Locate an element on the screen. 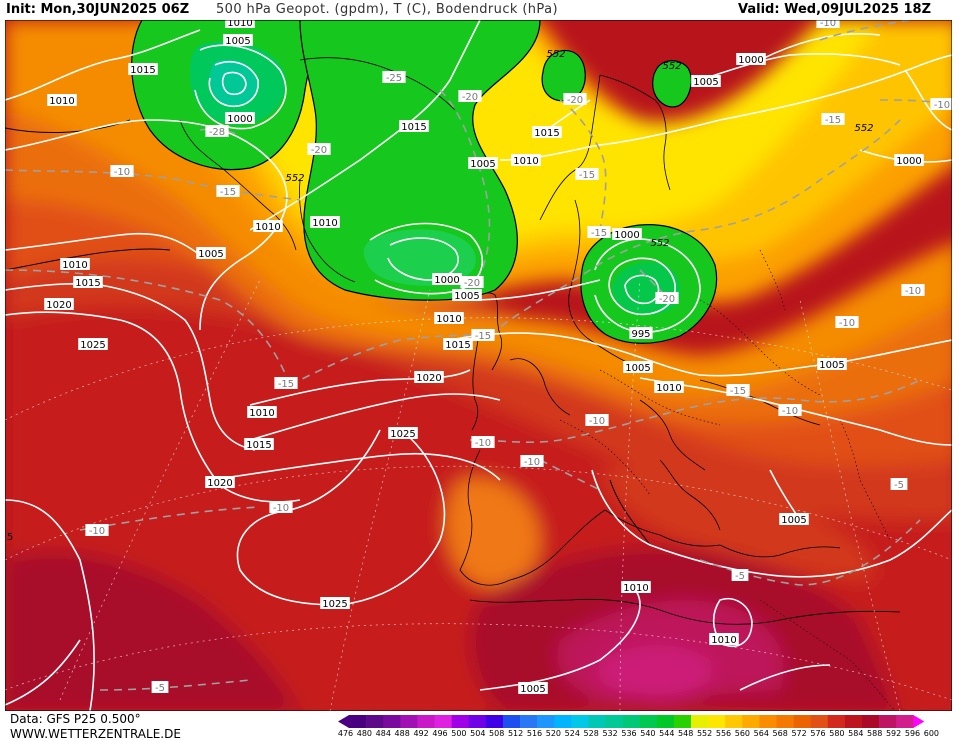  scale-label: 552 is located at coordinates (704, 733).